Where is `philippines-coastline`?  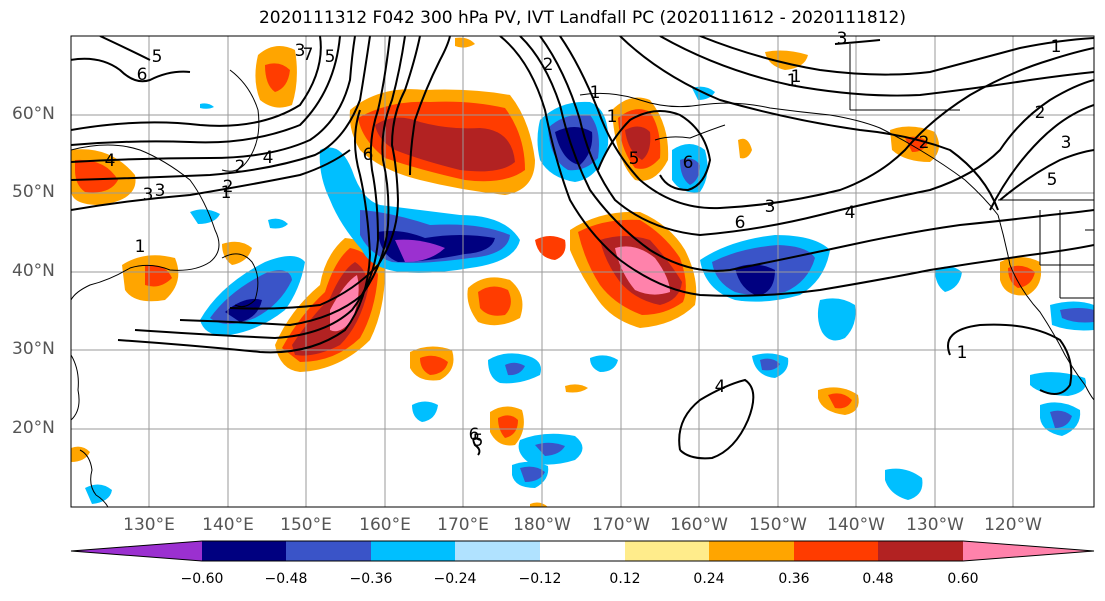 philippines-coastline is located at coordinates (94, 478).